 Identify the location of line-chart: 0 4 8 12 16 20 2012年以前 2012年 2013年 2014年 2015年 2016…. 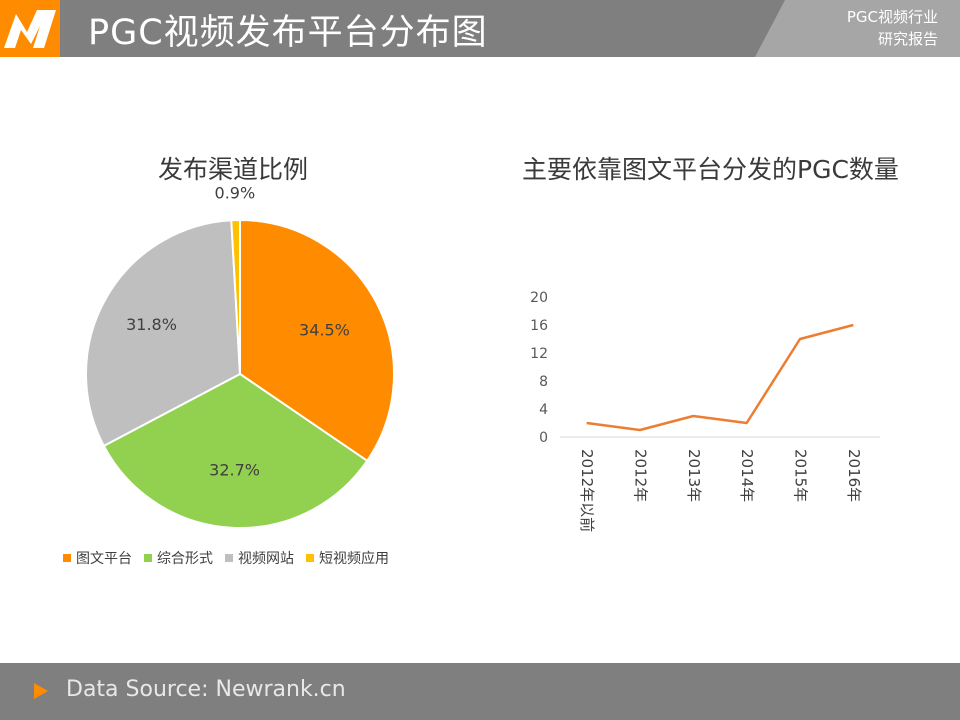
(705, 411).